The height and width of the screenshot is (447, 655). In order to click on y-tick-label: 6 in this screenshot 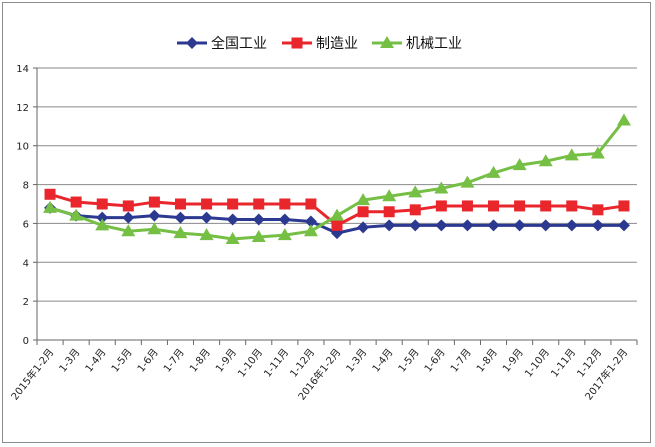, I will do `click(26, 224)`.